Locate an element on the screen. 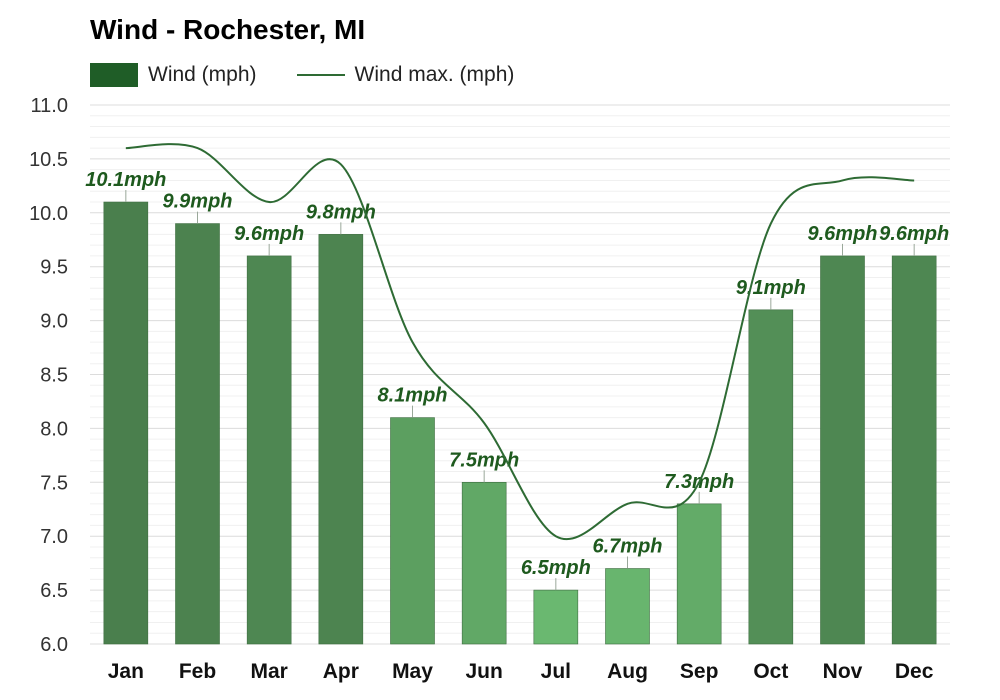 This screenshot has height=700, width=1000. data-label-may: 8.1mph is located at coordinates (412, 396).